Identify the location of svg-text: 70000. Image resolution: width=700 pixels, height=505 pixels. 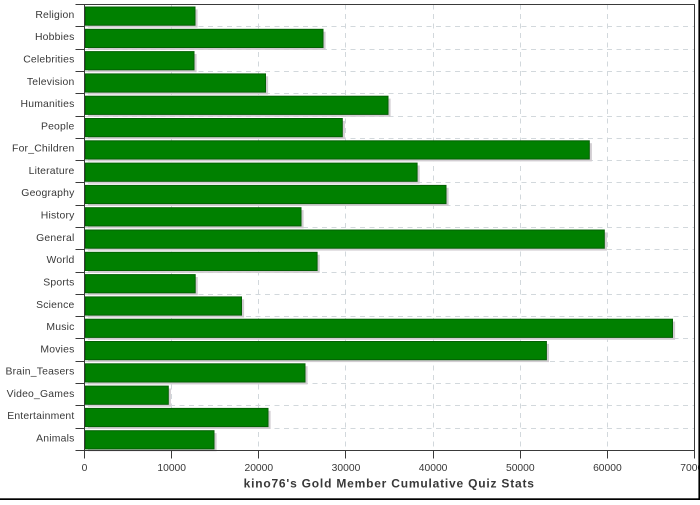
(690, 468).